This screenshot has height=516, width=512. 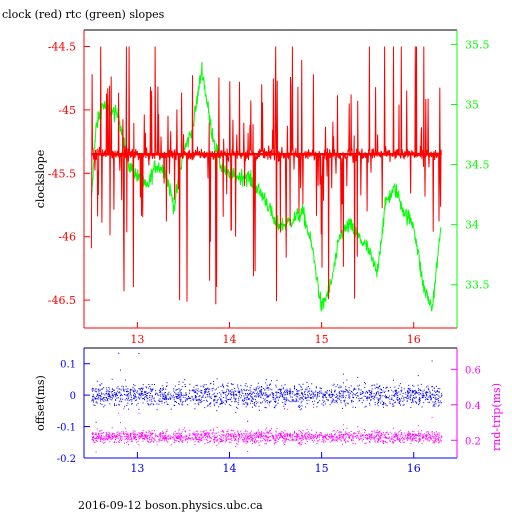 I want to click on bottom-left-tick-label: 0.1, so click(x=68, y=365).